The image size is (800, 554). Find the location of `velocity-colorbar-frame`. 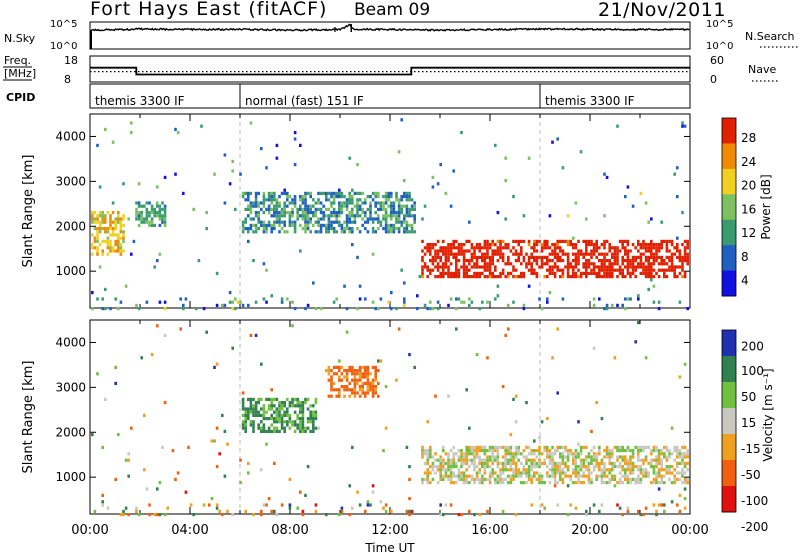

velocity-colorbar-frame is located at coordinates (729, 421).